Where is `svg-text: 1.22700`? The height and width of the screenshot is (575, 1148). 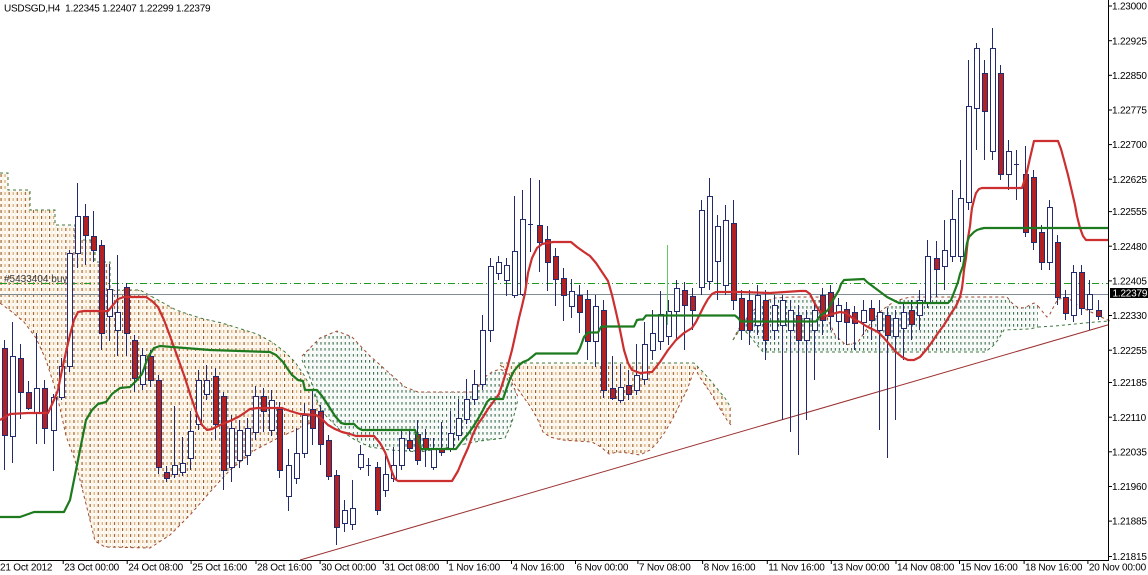 svg-text: 1.22700 is located at coordinates (1129, 145).